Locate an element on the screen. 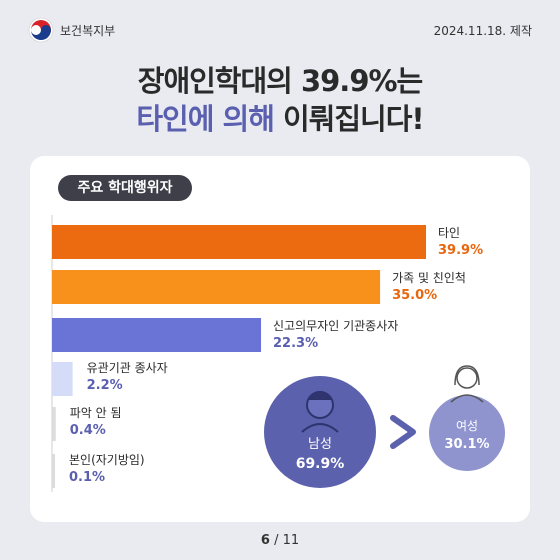 The height and width of the screenshot is (560, 560). male-value: 69.9% is located at coordinates (320, 464).